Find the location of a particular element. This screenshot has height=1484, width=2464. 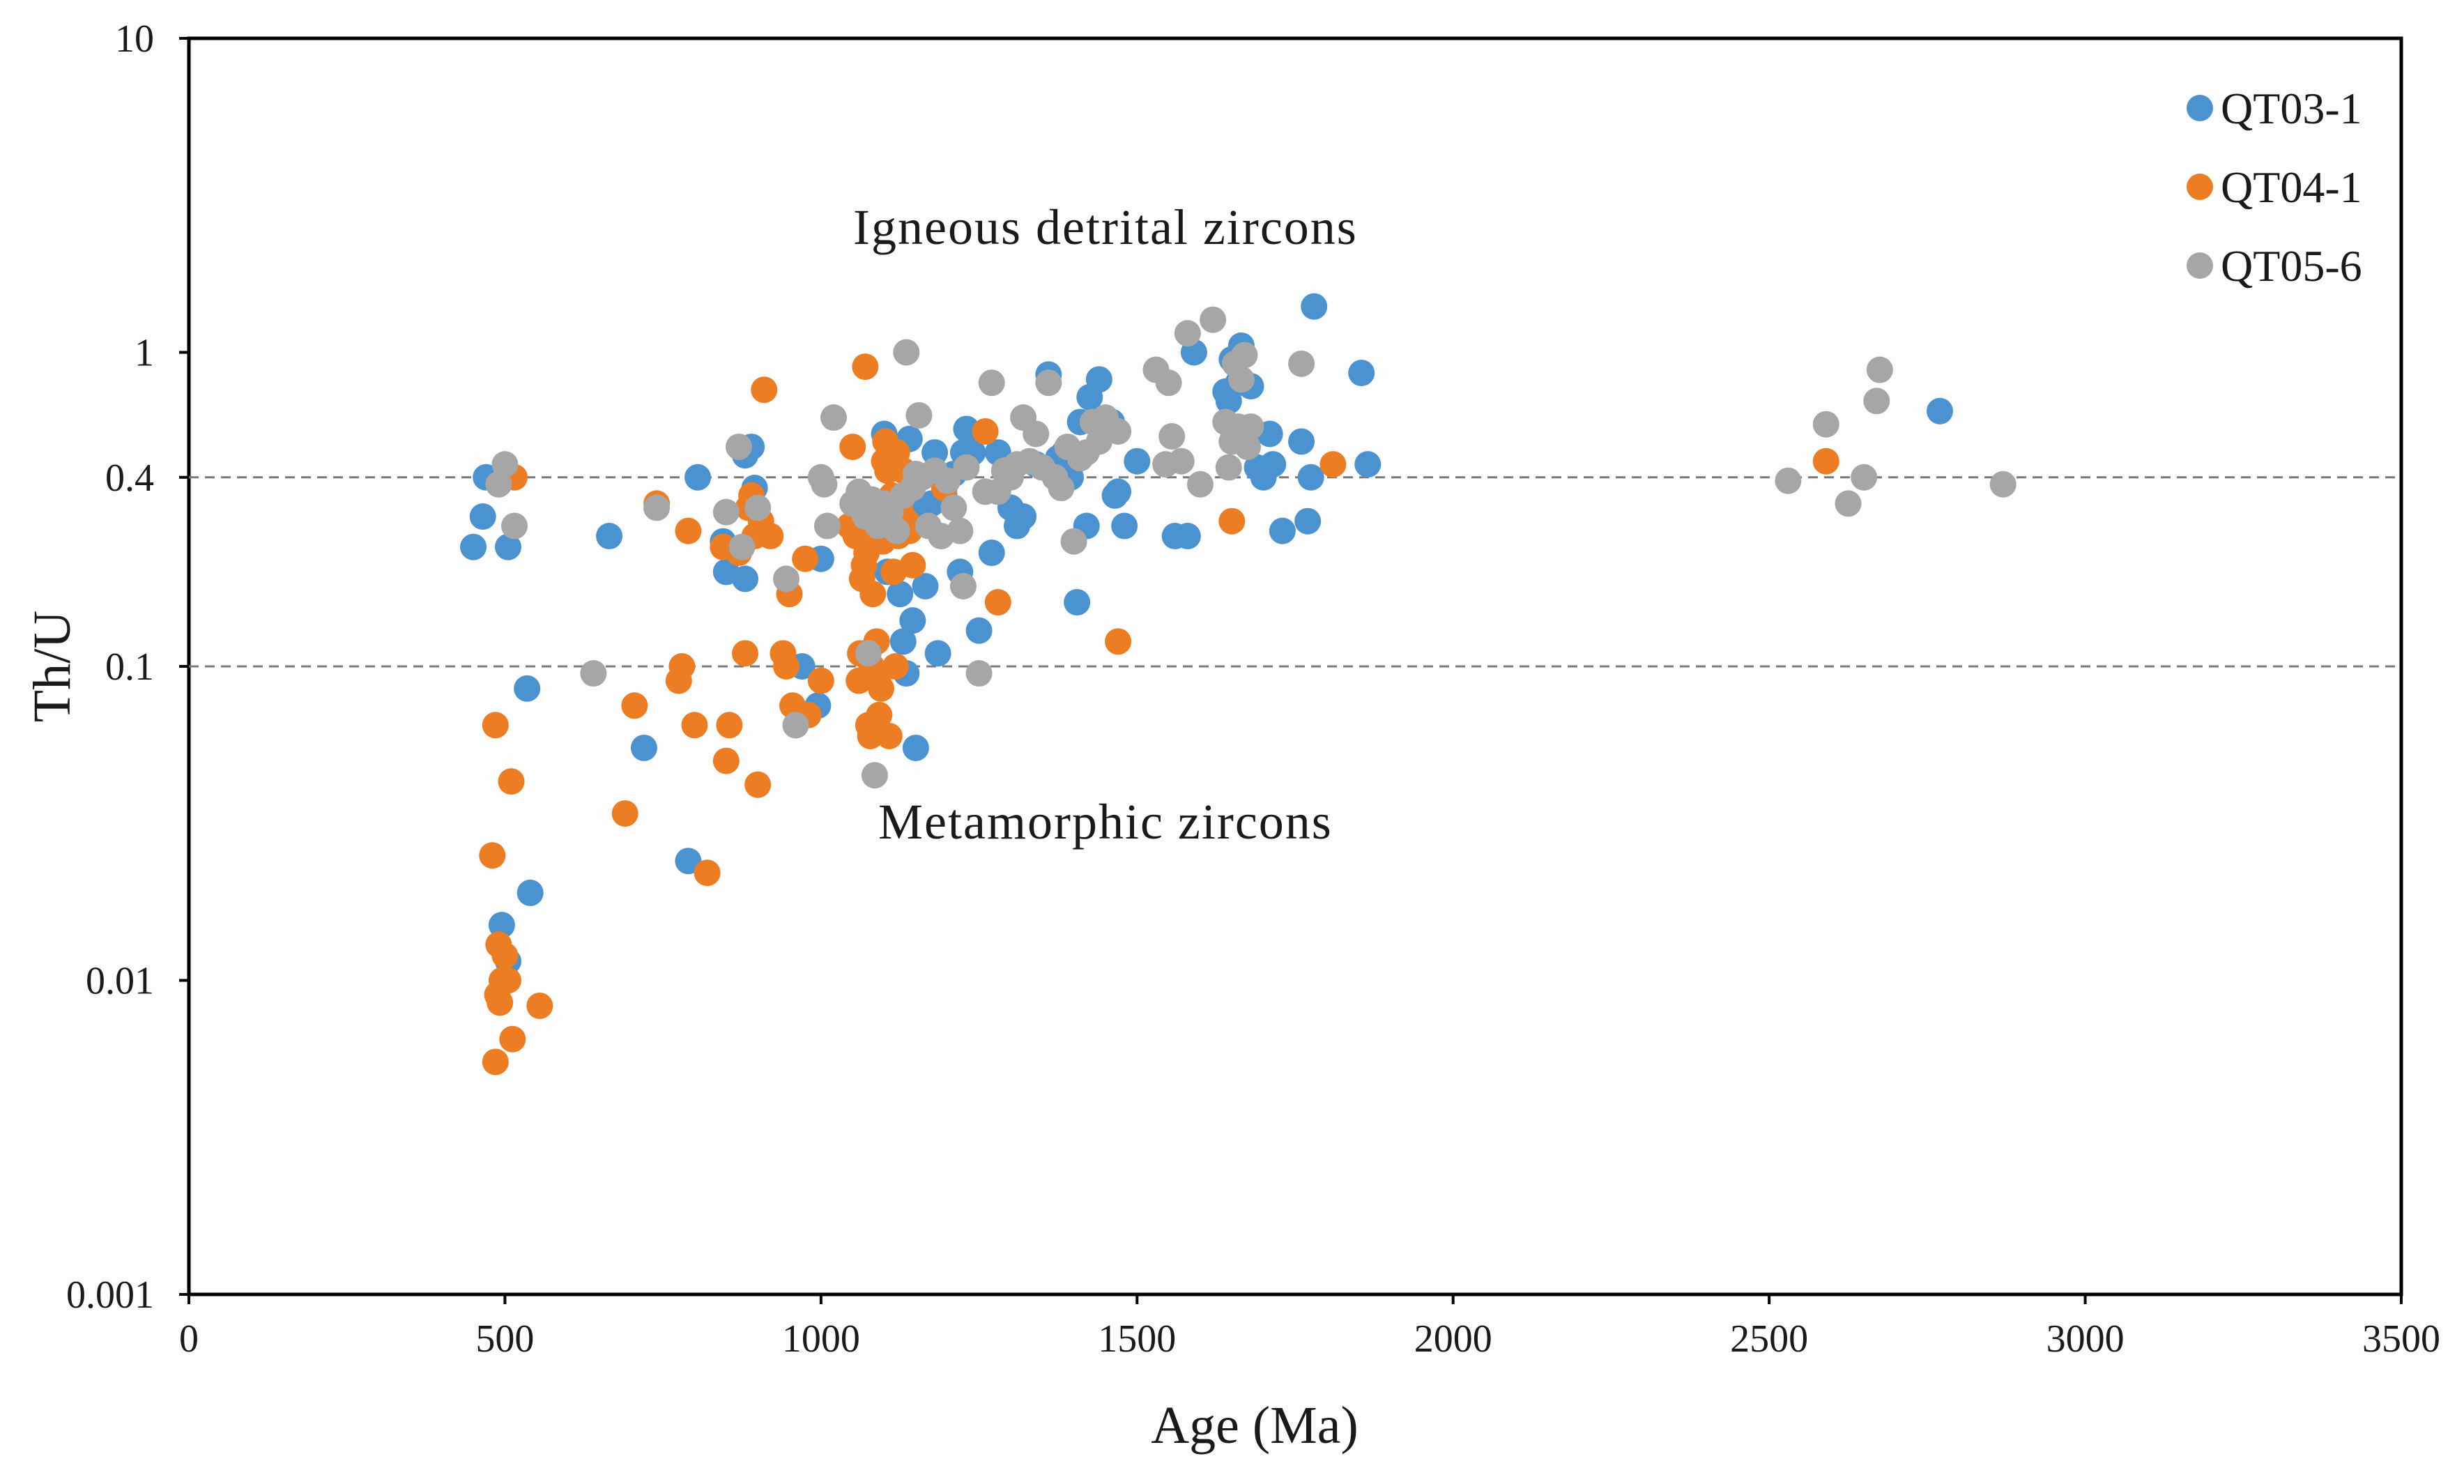

x-tick-label: 2500 is located at coordinates (1769, 1339).